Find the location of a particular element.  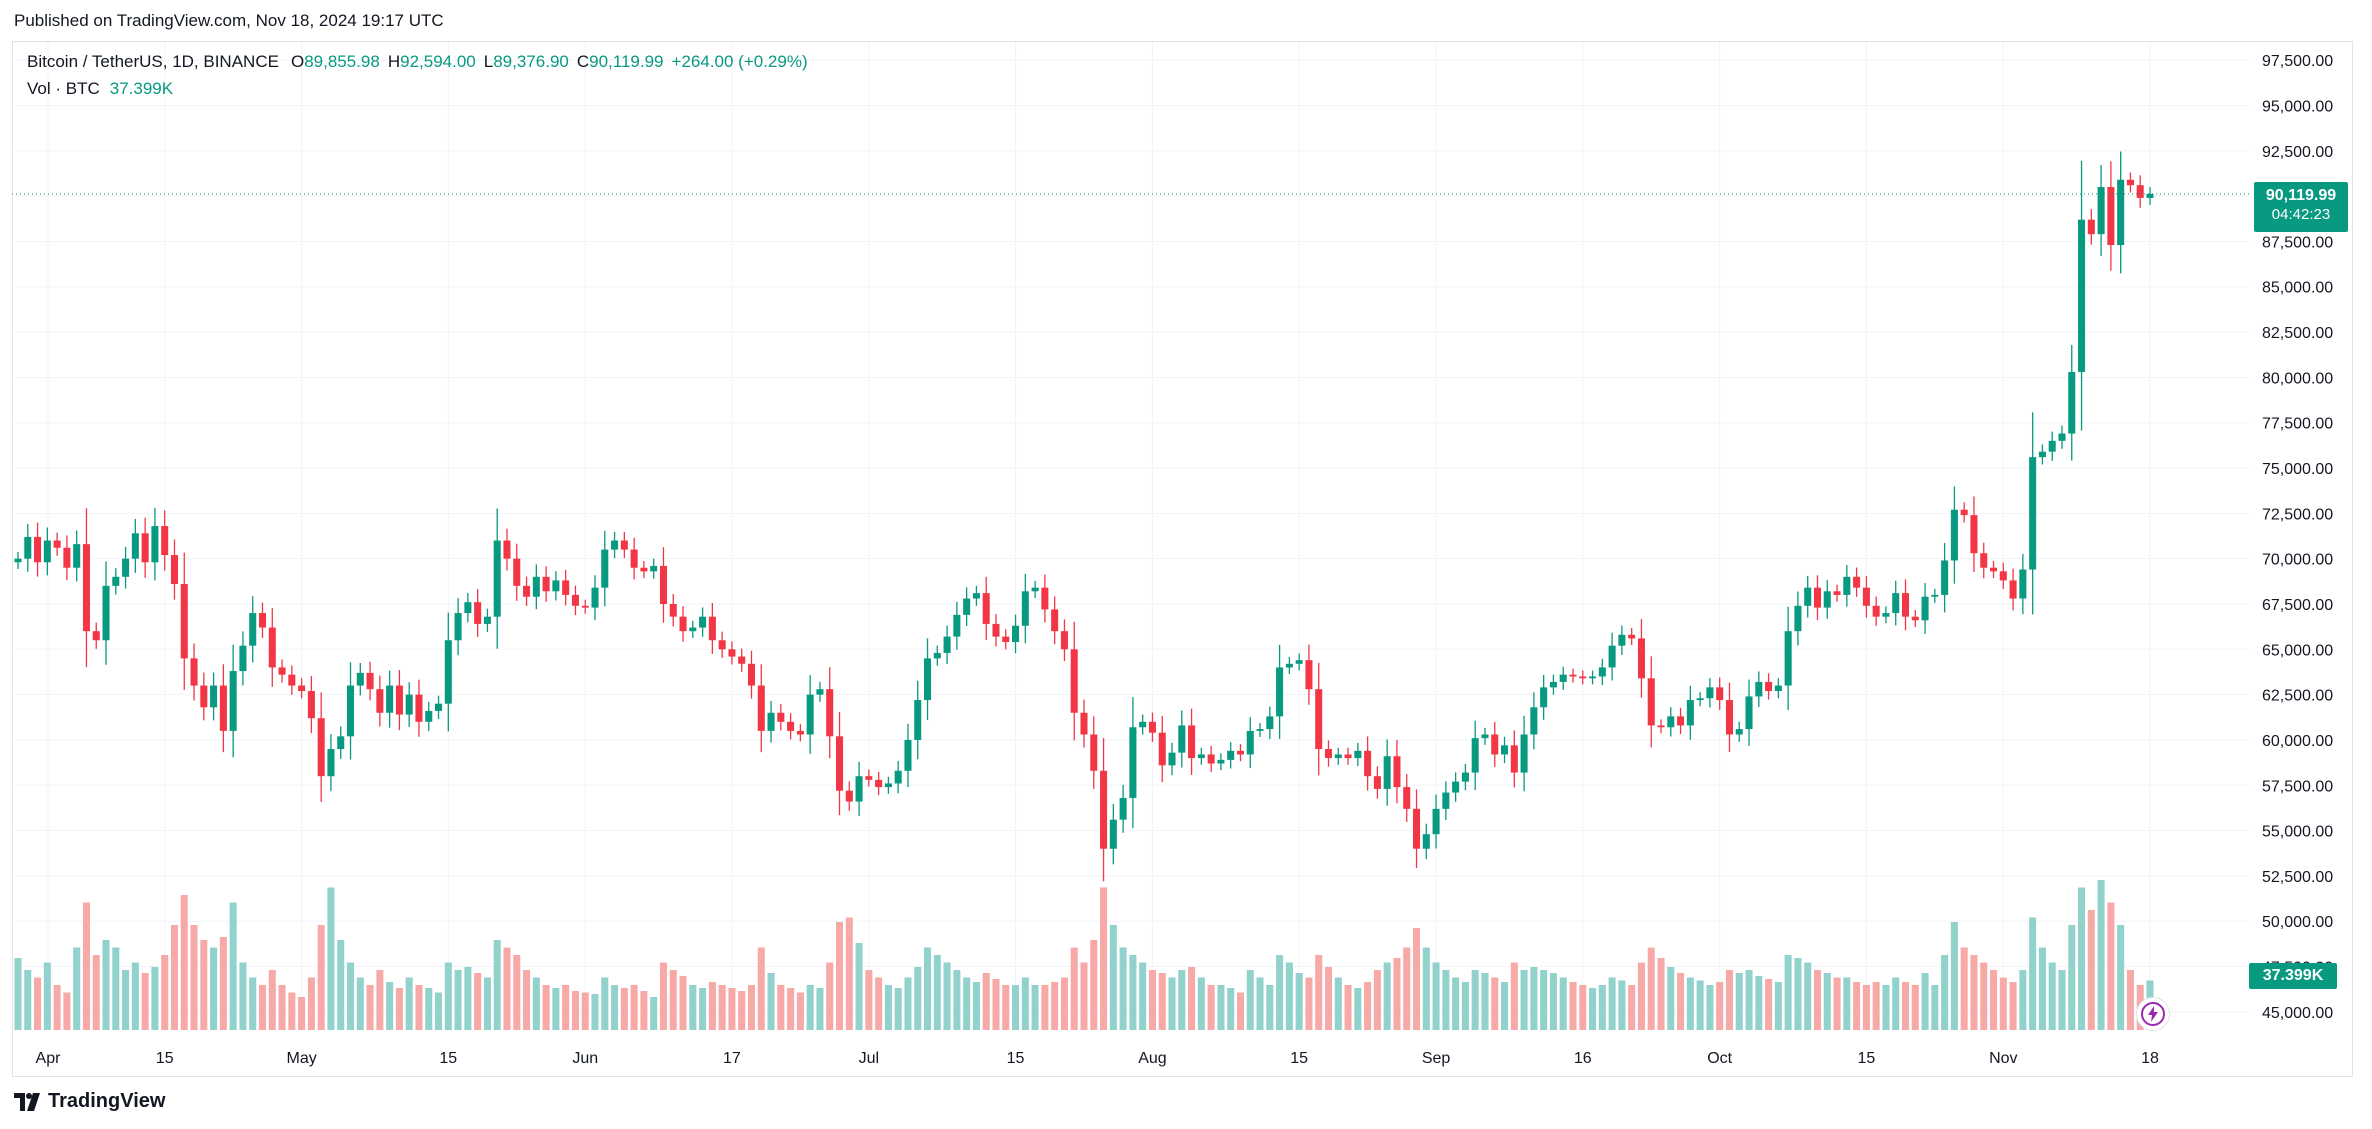

y-tick-label: 60,000.00 is located at coordinates (2297, 741).